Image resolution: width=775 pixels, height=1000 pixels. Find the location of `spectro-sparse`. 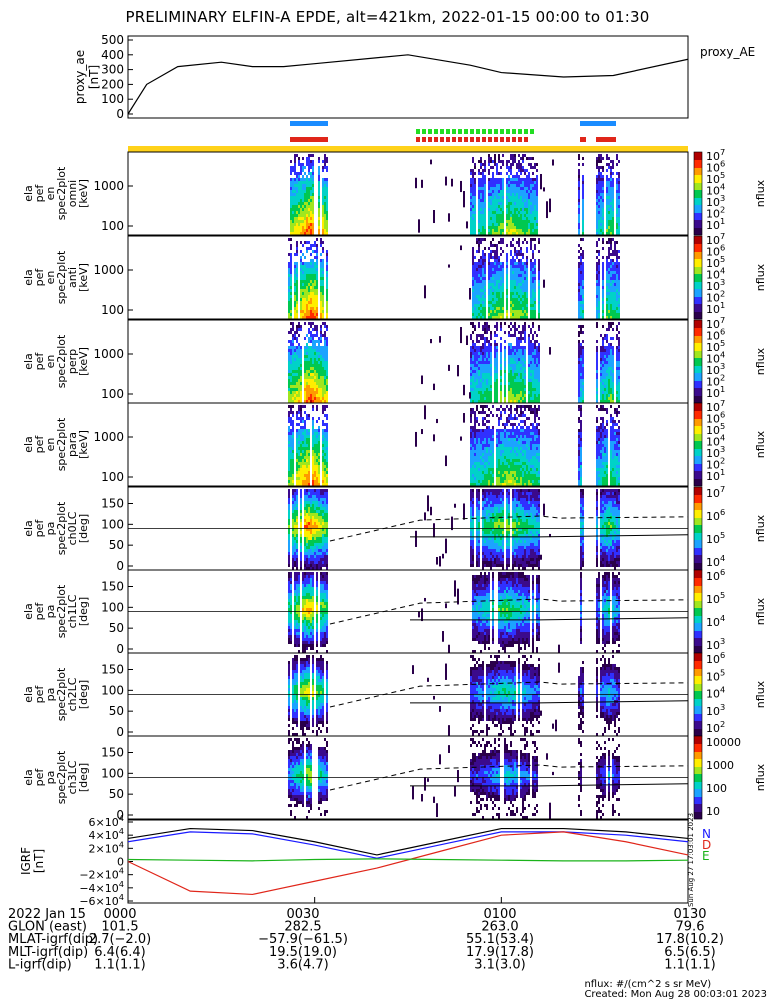

spectro-sparse is located at coordinates (422, 183).